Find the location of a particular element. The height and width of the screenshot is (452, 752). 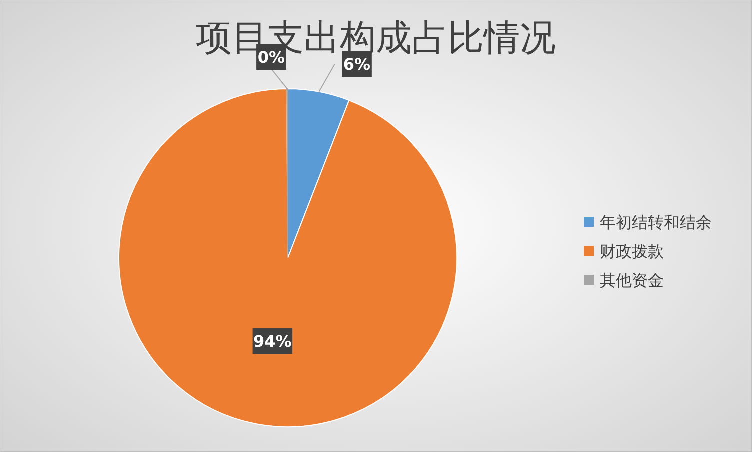

data-label: 6% is located at coordinates (357, 64).